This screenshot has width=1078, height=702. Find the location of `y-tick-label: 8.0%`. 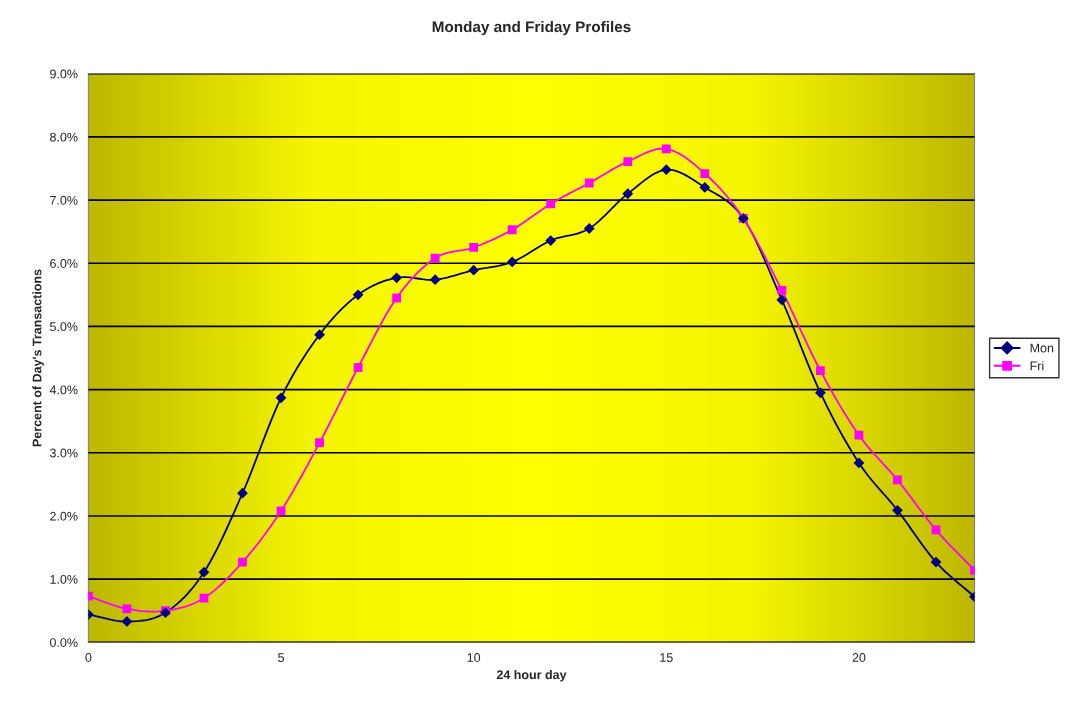

y-tick-label: 8.0% is located at coordinates (64, 137).